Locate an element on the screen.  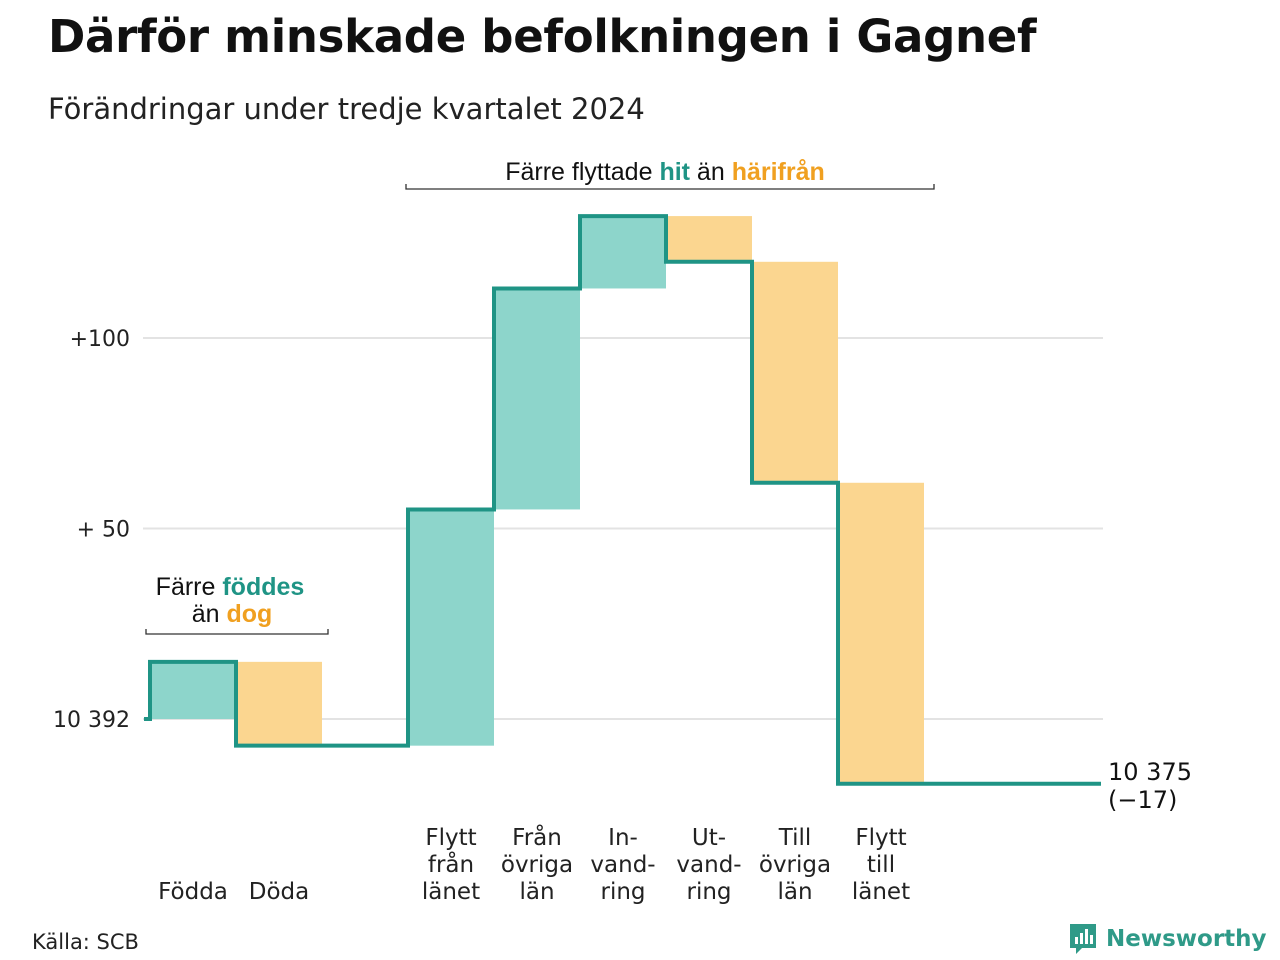
x-category-label: Döda is located at coordinates (279, 892).